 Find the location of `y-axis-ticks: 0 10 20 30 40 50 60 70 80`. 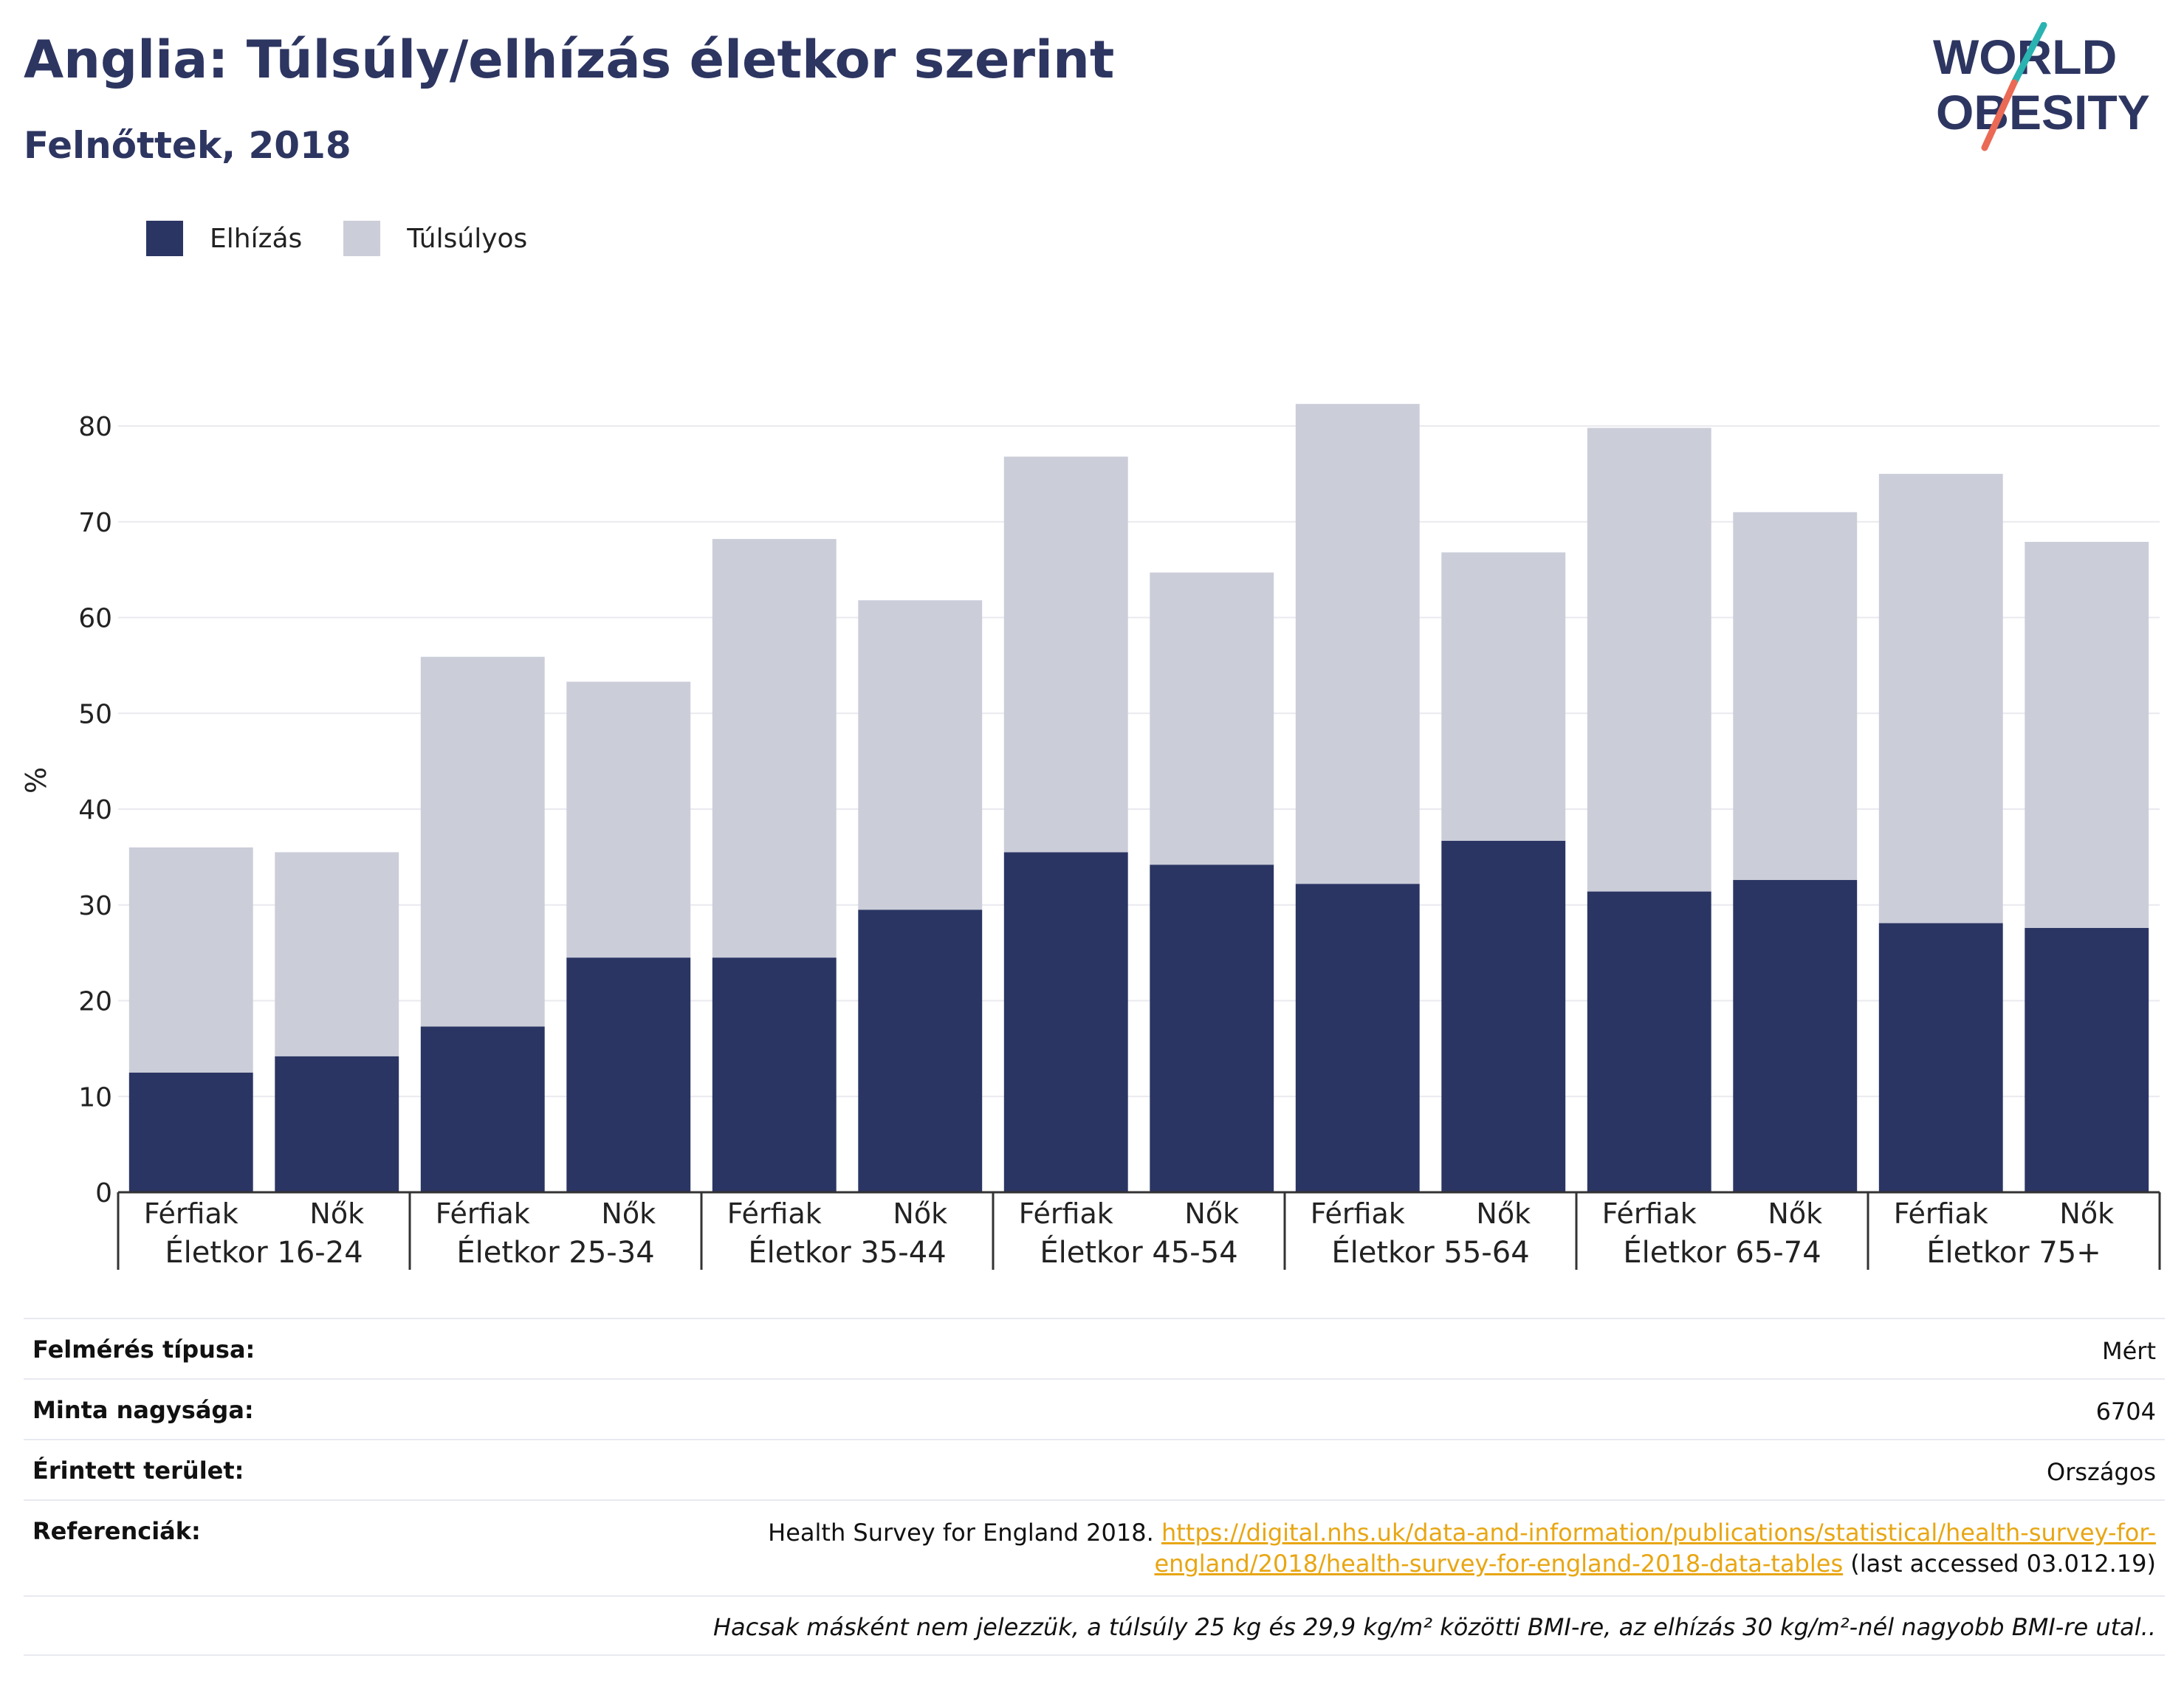

y-axis-ticks: 0 10 20 30 40 50 60 70 80 is located at coordinates (95, 810).